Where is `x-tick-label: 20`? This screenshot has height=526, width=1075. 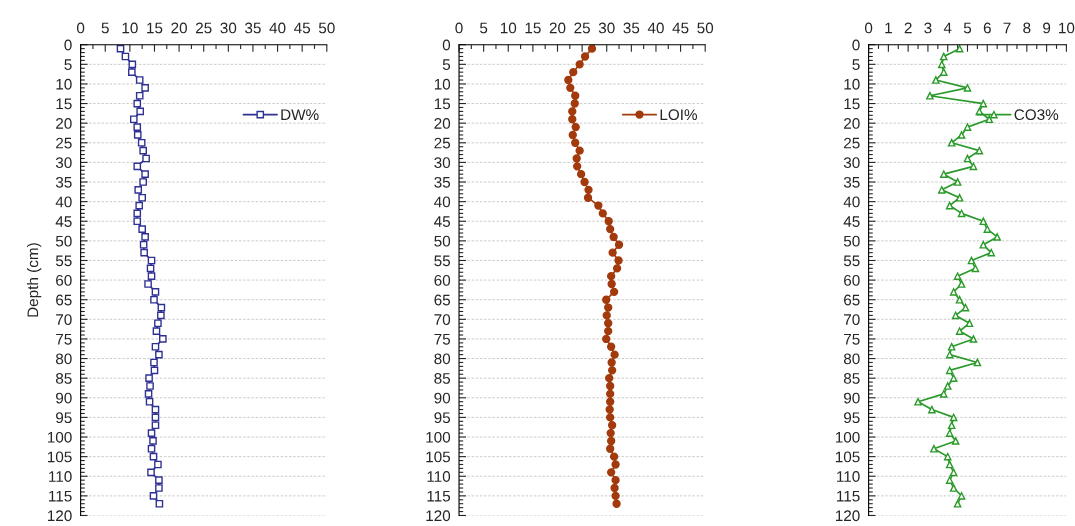
x-tick-label: 20 is located at coordinates (179, 28).